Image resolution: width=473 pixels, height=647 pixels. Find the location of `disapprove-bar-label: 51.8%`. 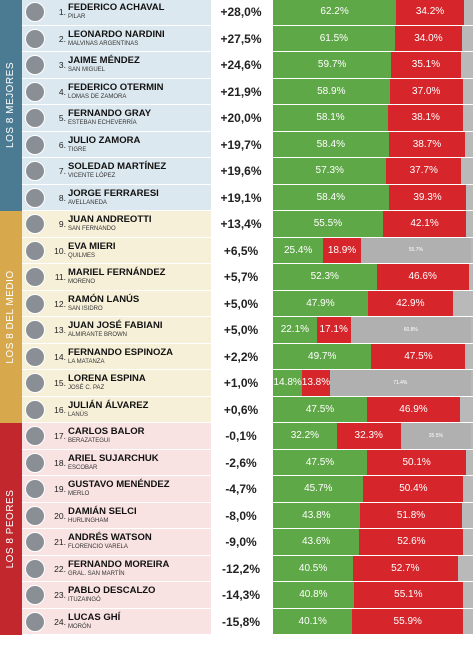

disapprove-bar-label: 51.8% is located at coordinates (411, 515).